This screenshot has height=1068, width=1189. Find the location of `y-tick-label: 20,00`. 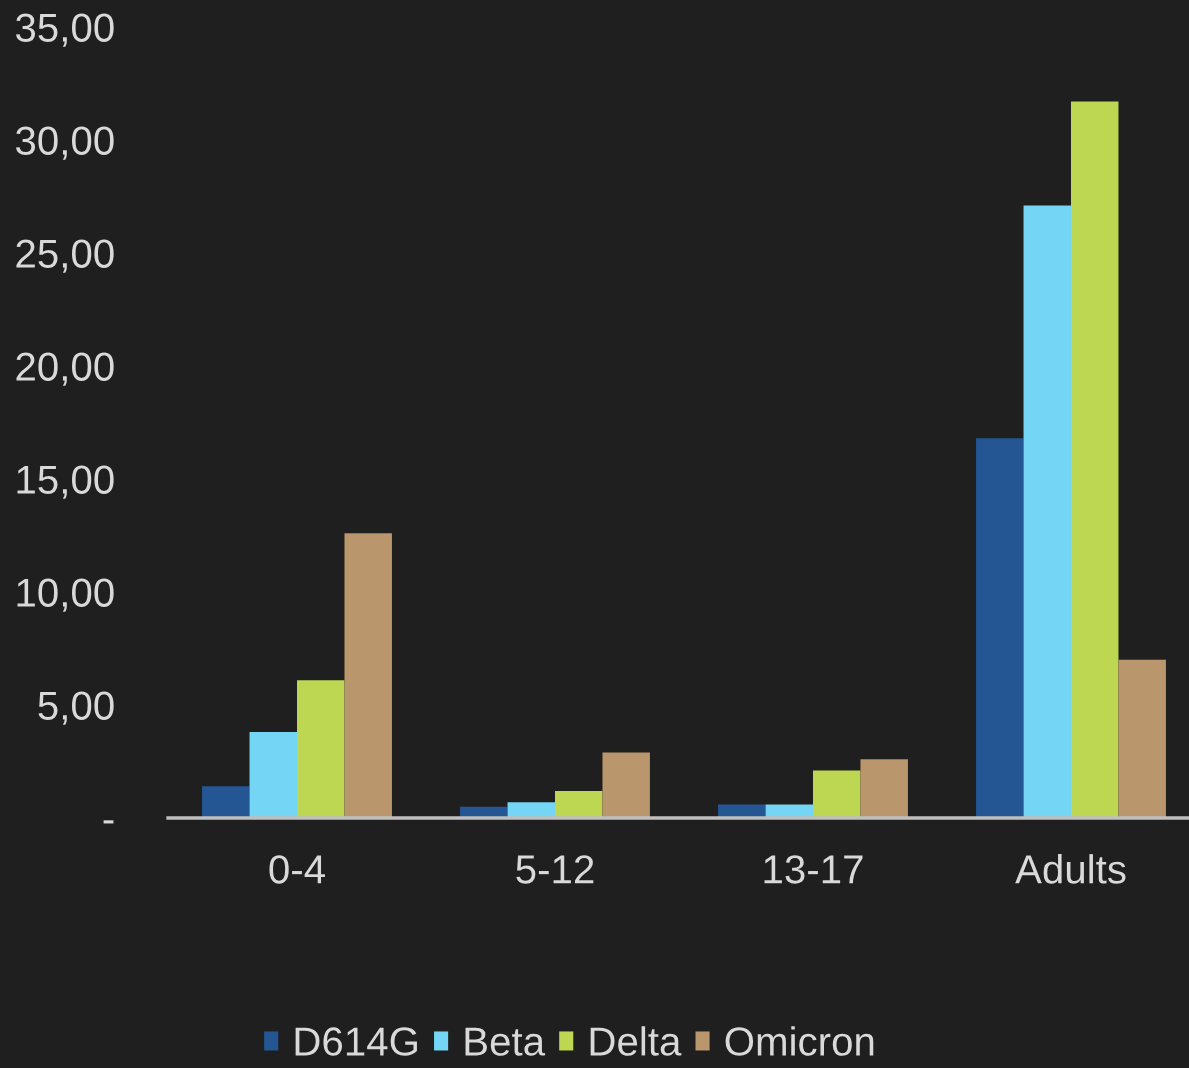

y-tick-label: 20,00 is located at coordinates (65, 369).